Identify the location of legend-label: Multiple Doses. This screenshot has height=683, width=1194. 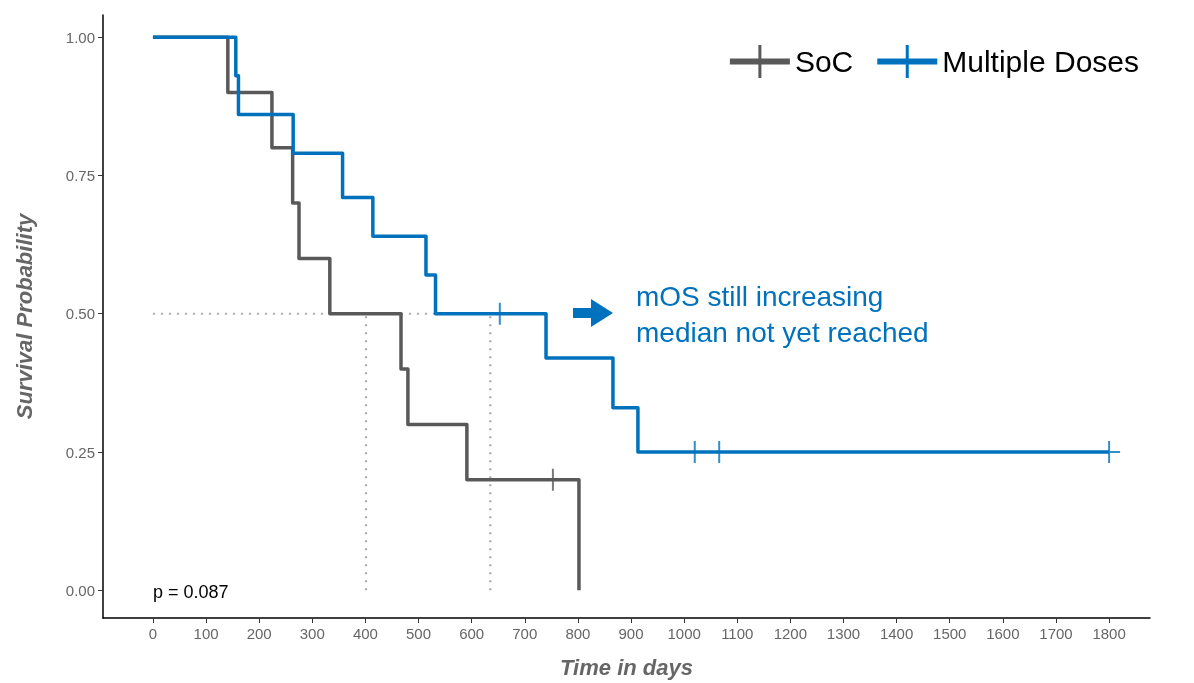
(1041, 61).